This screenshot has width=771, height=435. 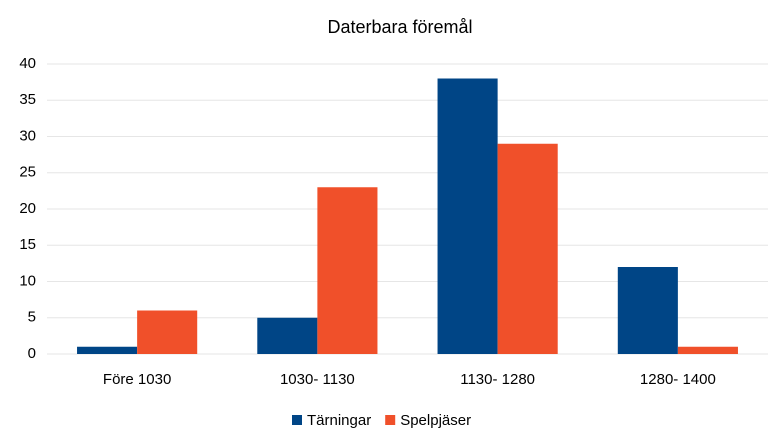 I want to click on x-tick-label: 1030- 1130, so click(x=317, y=379).